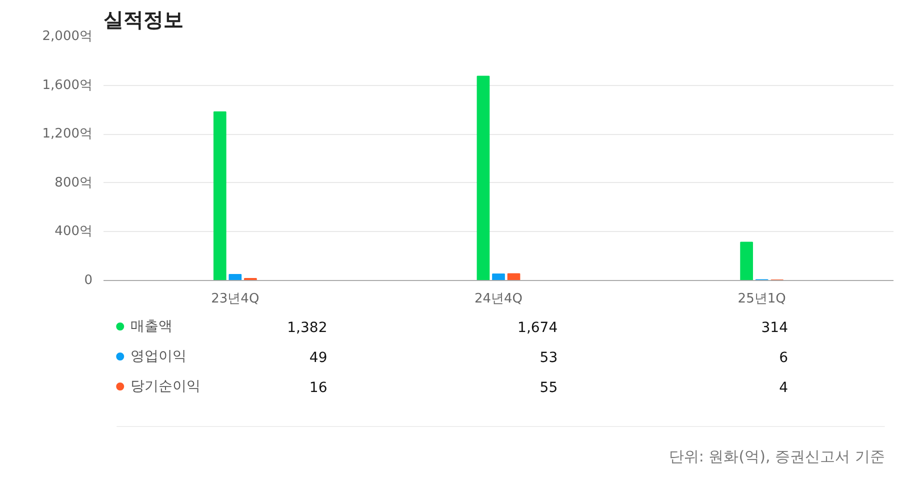 The height and width of the screenshot is (496, 903). Describe the element at coordinates (318, 388) in the screenshot. I see `data-label: 16` at that location.